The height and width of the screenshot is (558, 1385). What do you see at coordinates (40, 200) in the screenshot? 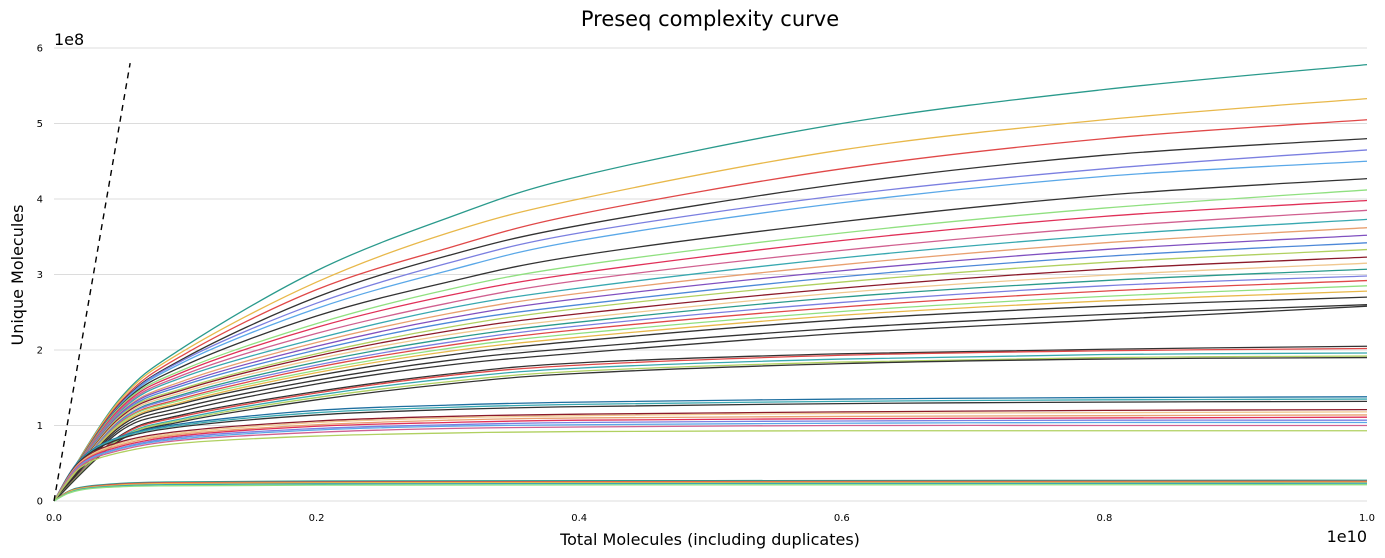
I see `y-tick-label: 4` at bounding box center [40, 200].